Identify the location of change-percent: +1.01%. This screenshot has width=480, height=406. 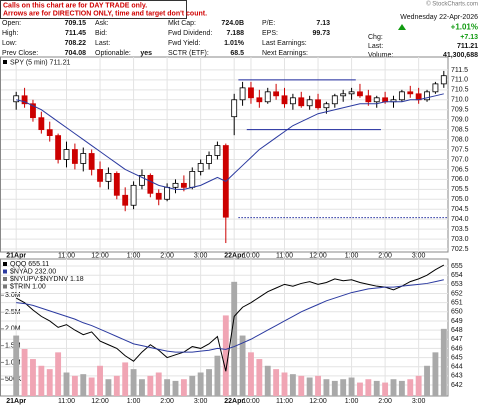
(464, 27).